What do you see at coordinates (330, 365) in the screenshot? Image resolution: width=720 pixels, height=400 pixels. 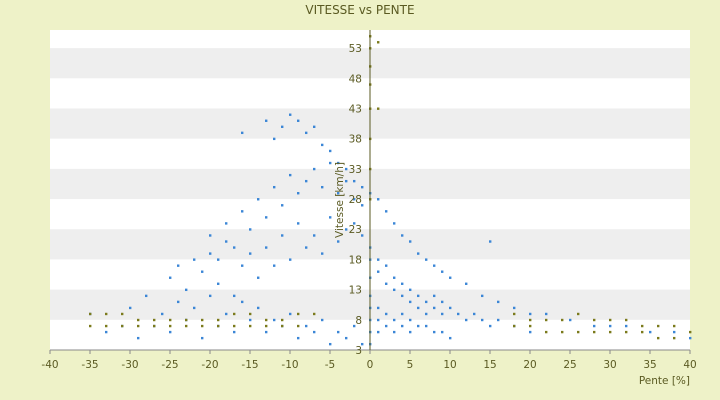 I see `x-tick-label: -5` at bounding box center [330, 365].